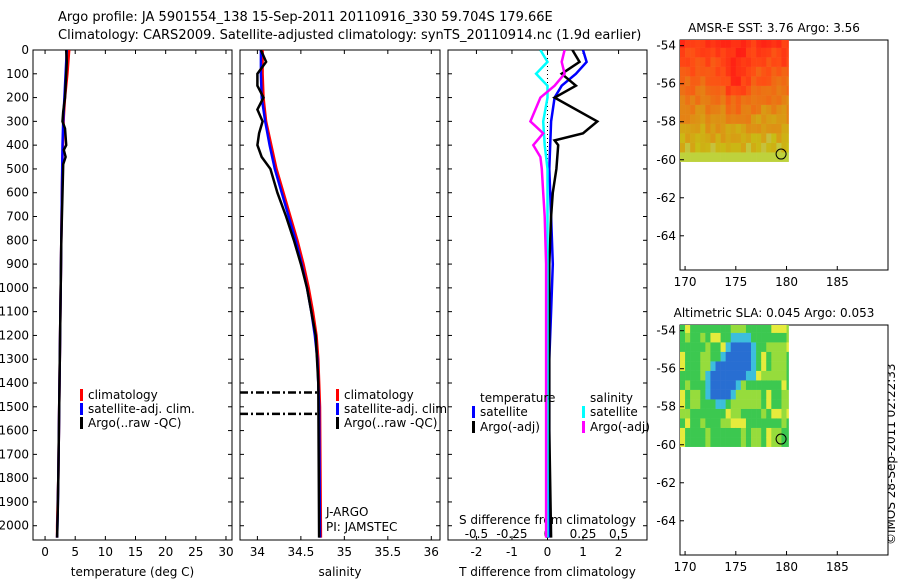  Describe the element at coordinates (666, 198) in the screenshot. I see `sst-map-ytick-label: -62` at that location.